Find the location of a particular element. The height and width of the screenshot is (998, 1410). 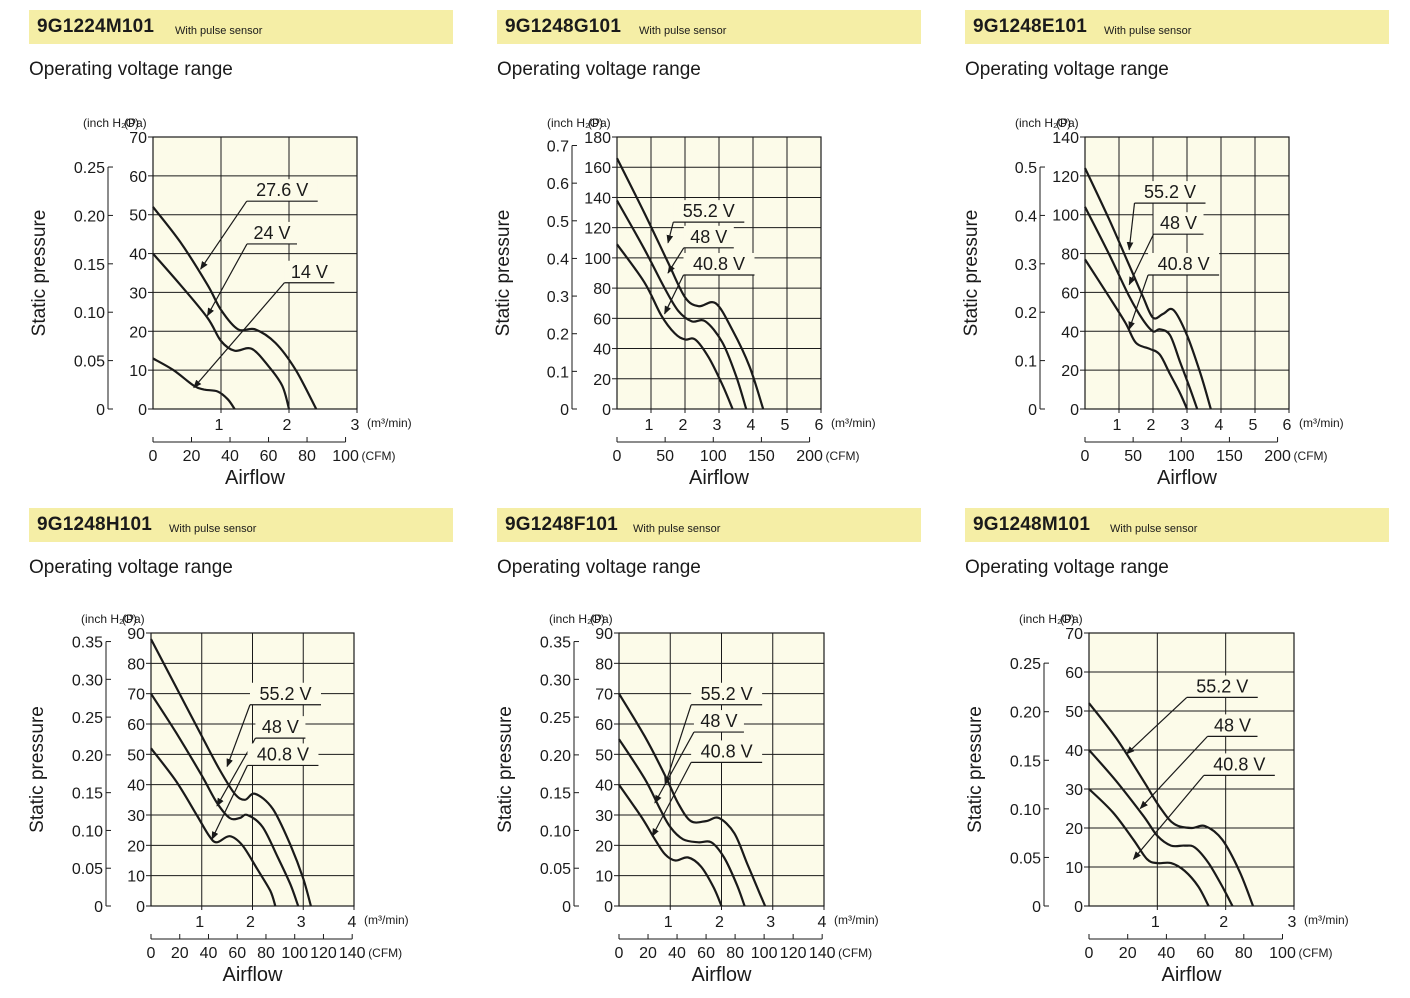

voltage-label: 55.2 V is located at coordinates (709, 211).